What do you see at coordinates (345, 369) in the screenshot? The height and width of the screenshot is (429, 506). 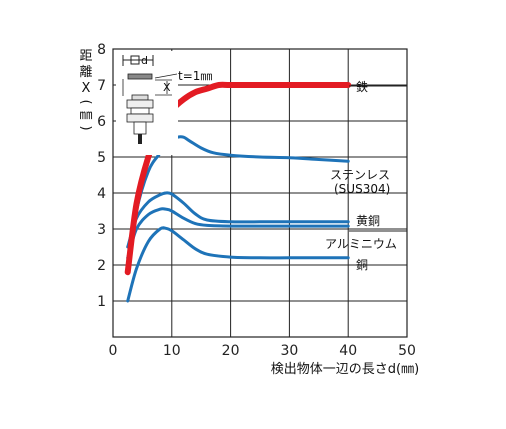 I see `x-axis-title: 検出物体一辺の長さd(㎜)` at bounding box center [345, 369].